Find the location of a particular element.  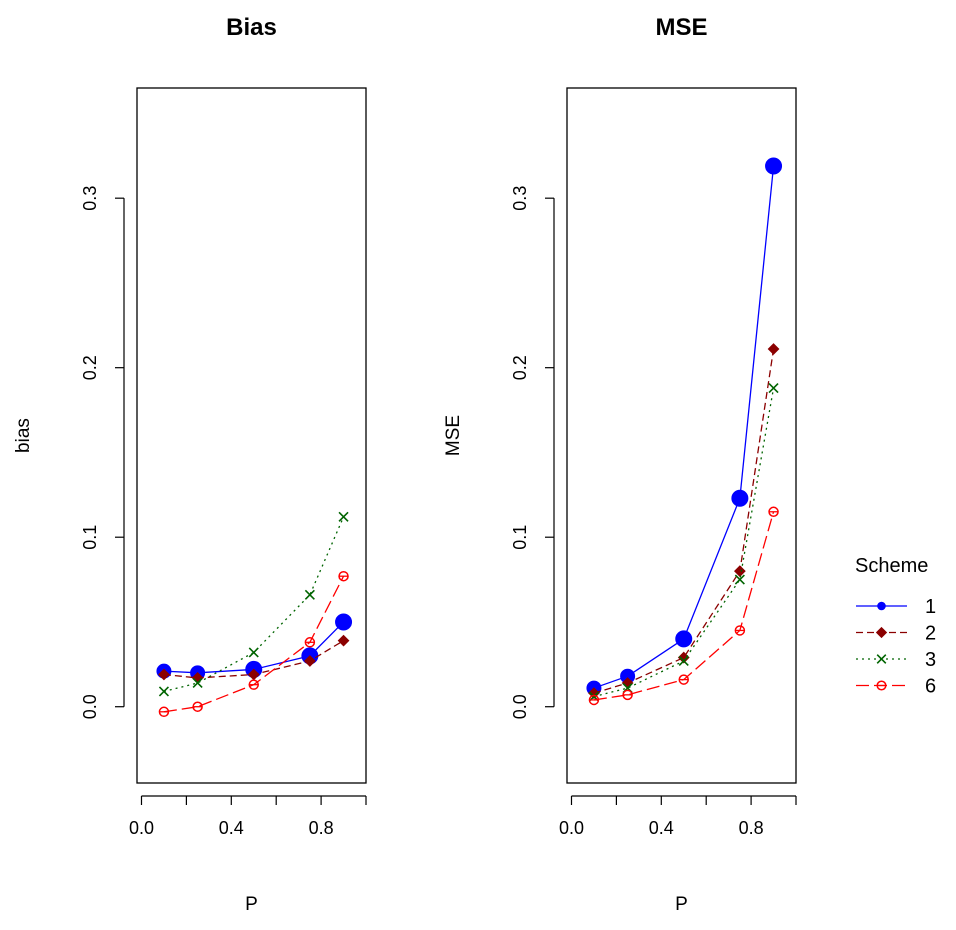

legend-label: 6 is located at coordinates (930, 687).